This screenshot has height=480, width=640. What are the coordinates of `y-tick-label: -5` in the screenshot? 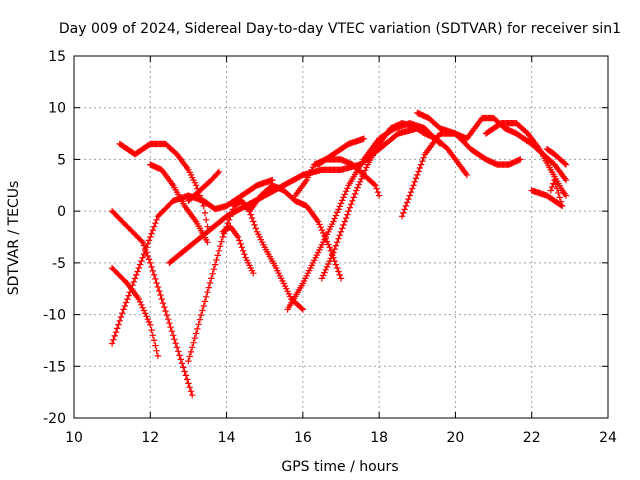 It's located at (59, 264).